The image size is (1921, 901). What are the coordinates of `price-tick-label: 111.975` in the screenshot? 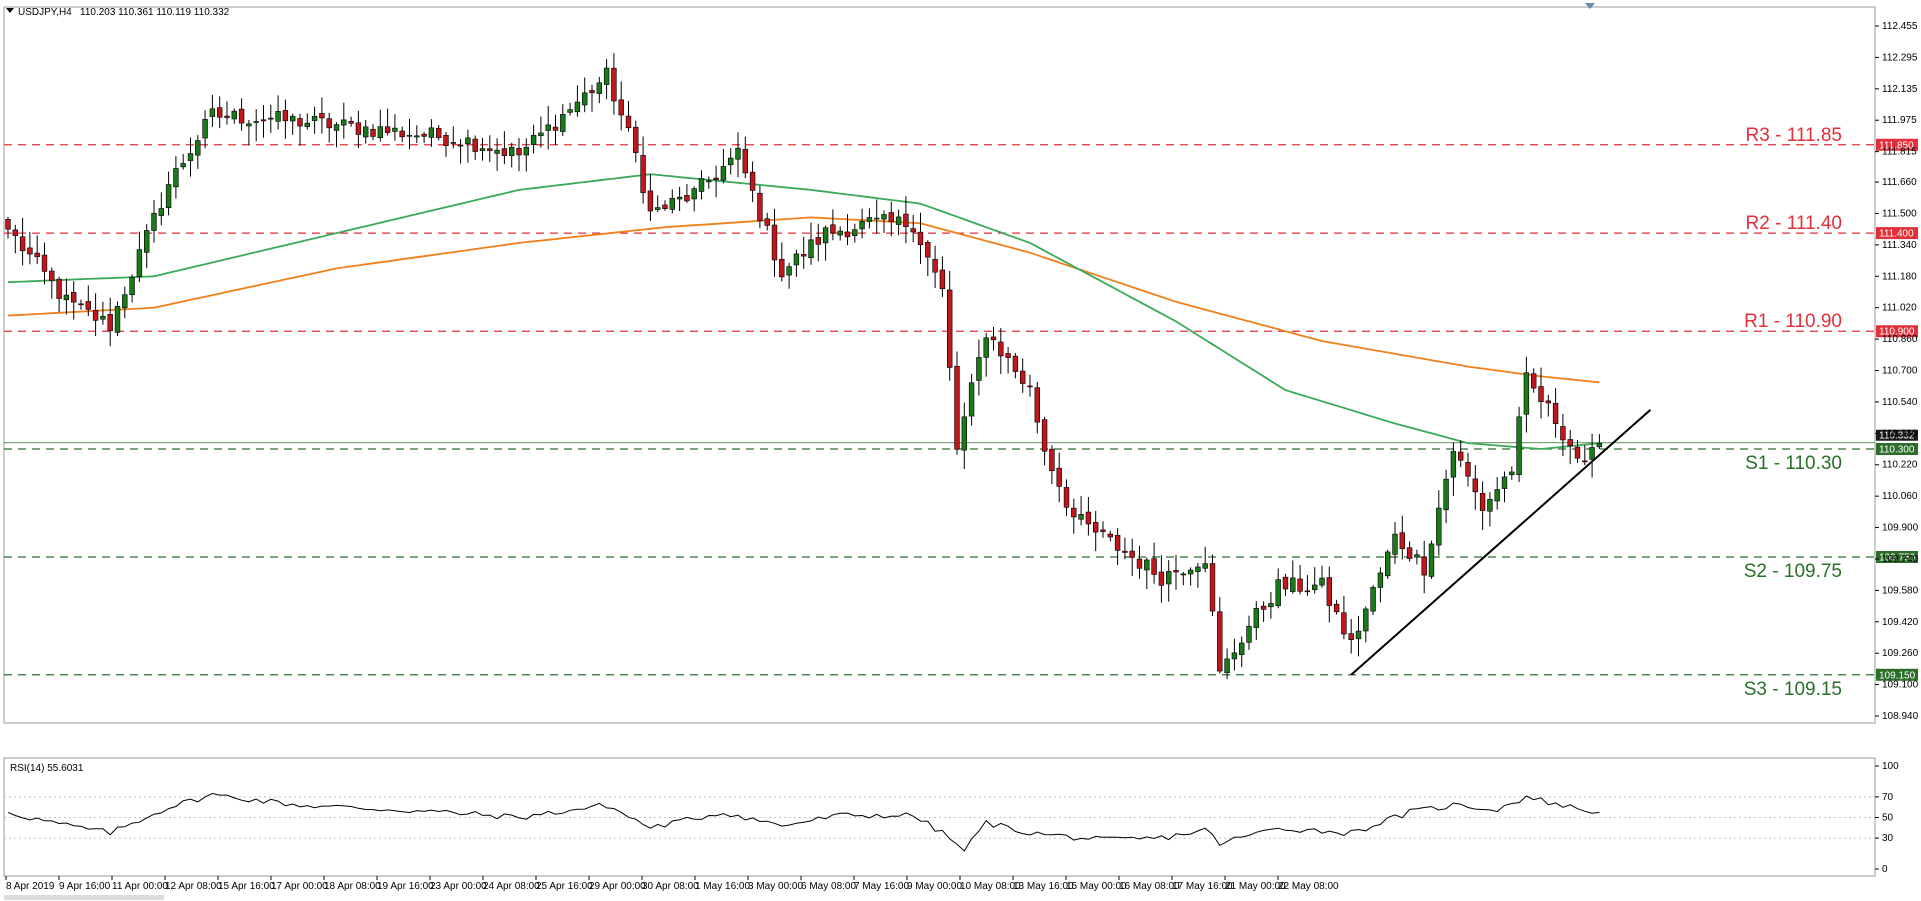 It's located at (1899, 120).